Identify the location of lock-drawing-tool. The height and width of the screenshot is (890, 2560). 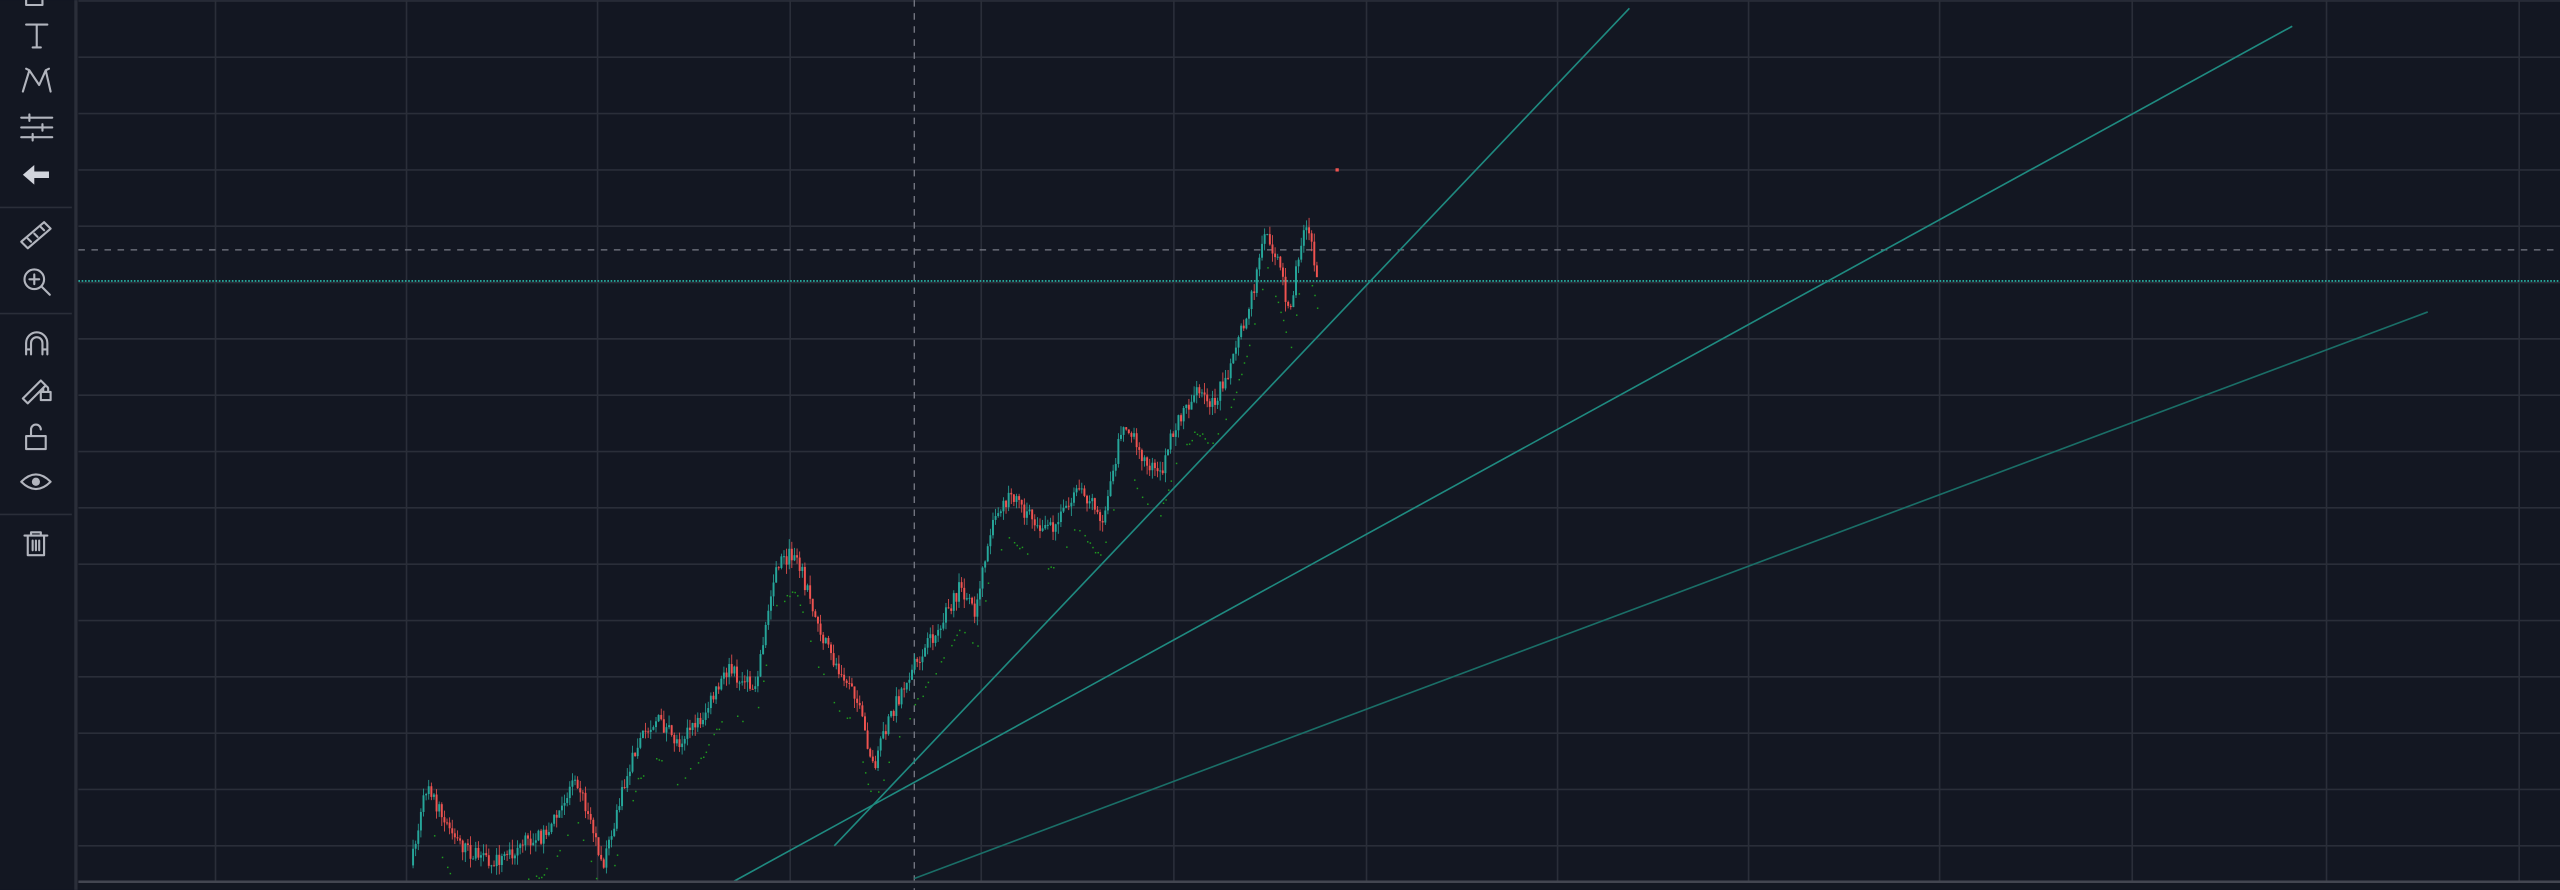
(36, 392).